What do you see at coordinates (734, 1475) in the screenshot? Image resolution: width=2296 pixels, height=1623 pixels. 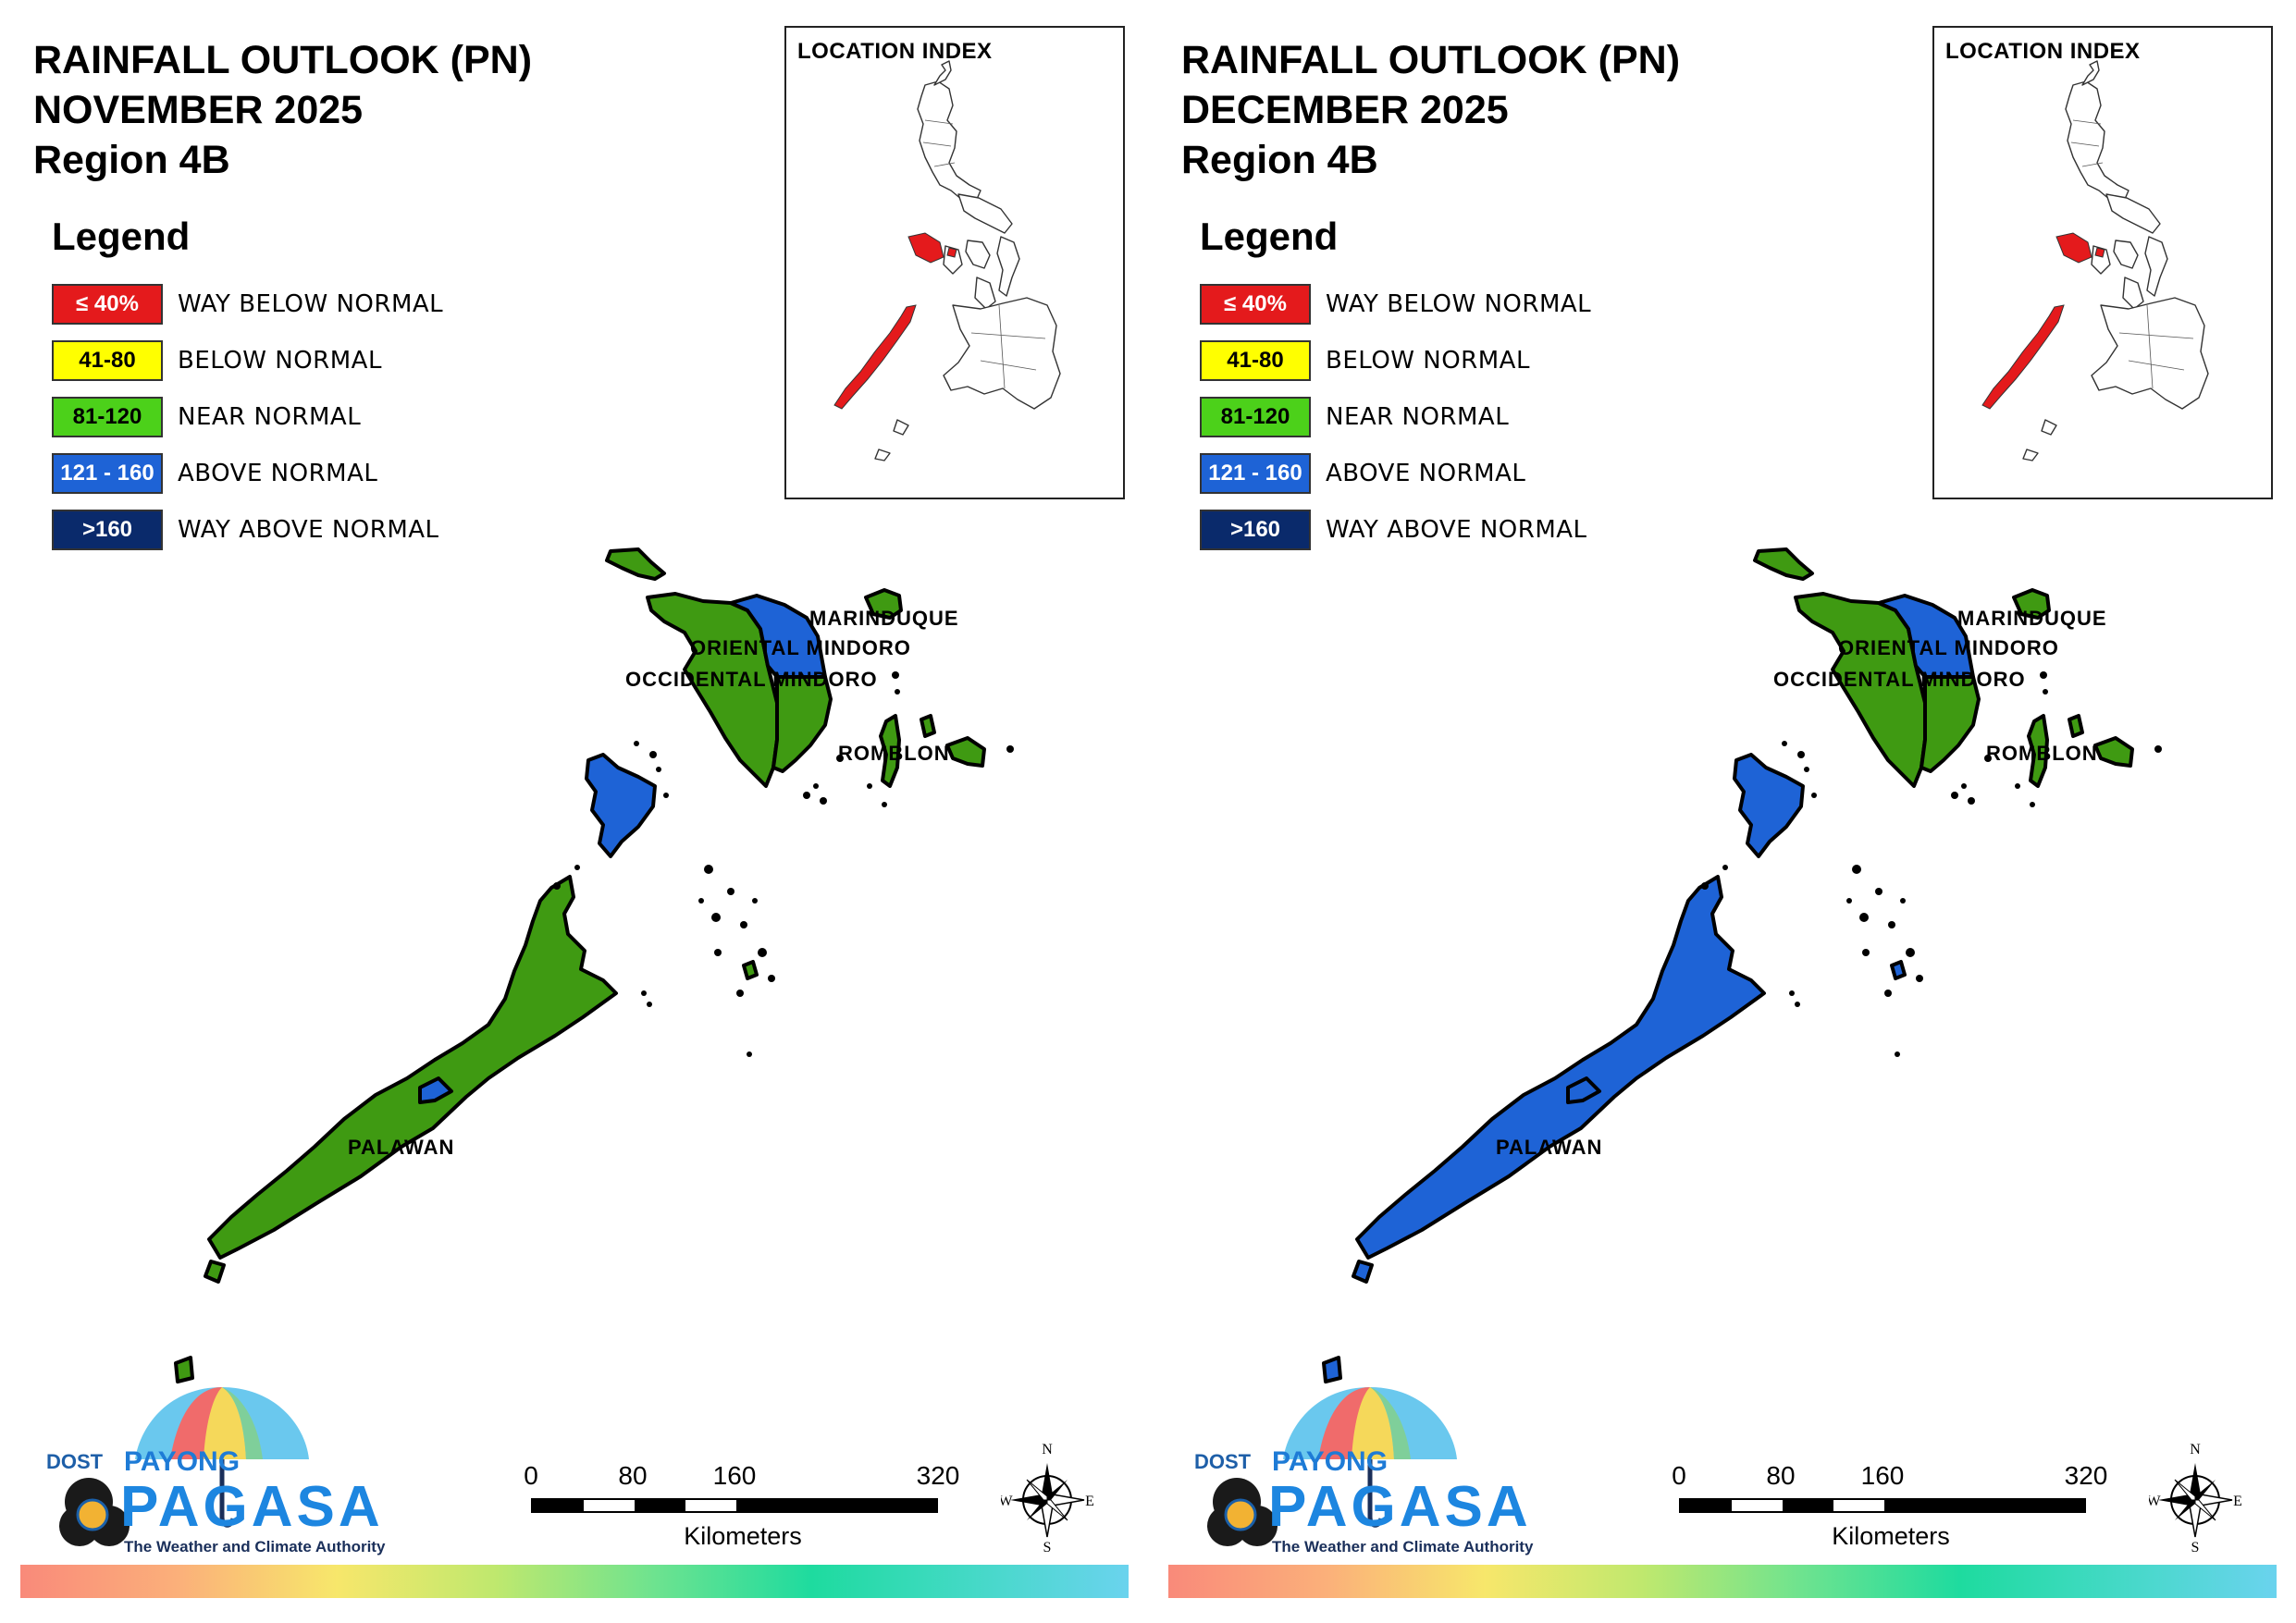 I see `scale-tick-160: 160` at bounding box center [734, 1475].